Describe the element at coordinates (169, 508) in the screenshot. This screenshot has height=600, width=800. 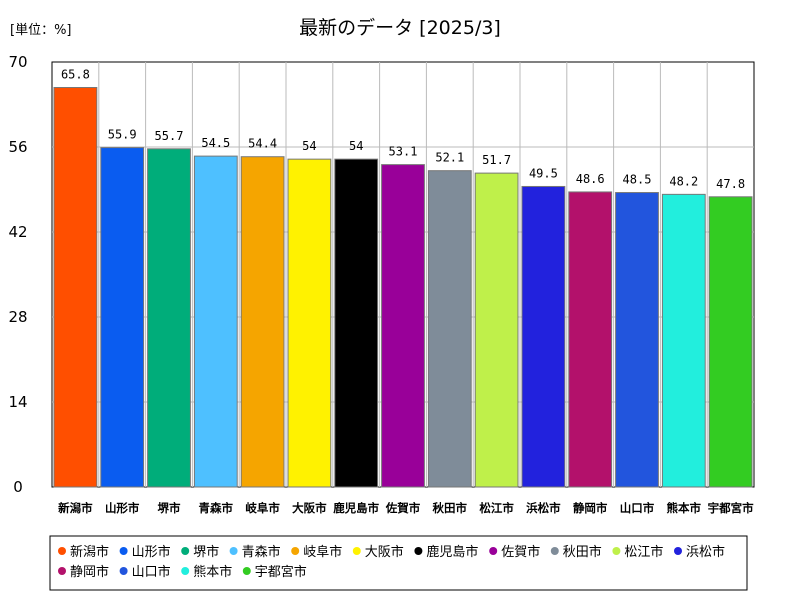
I see `x-tick-label: 堺市` at that location.